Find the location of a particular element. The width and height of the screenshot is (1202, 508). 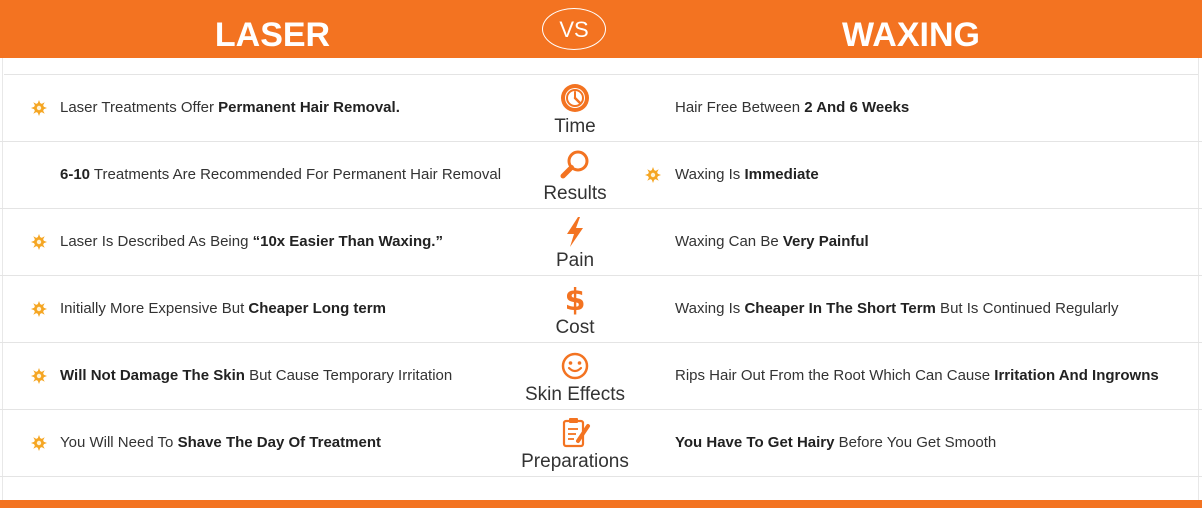

text-segment: Waxing Can Be is located at coordinates (729, 241).